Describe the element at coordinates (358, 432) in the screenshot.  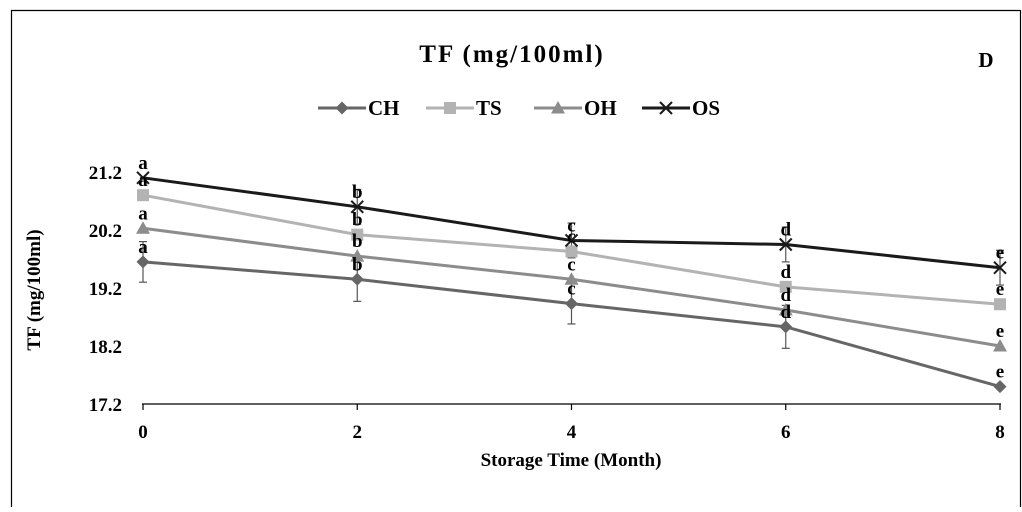
I see `x-tick-label: 2` at that location.